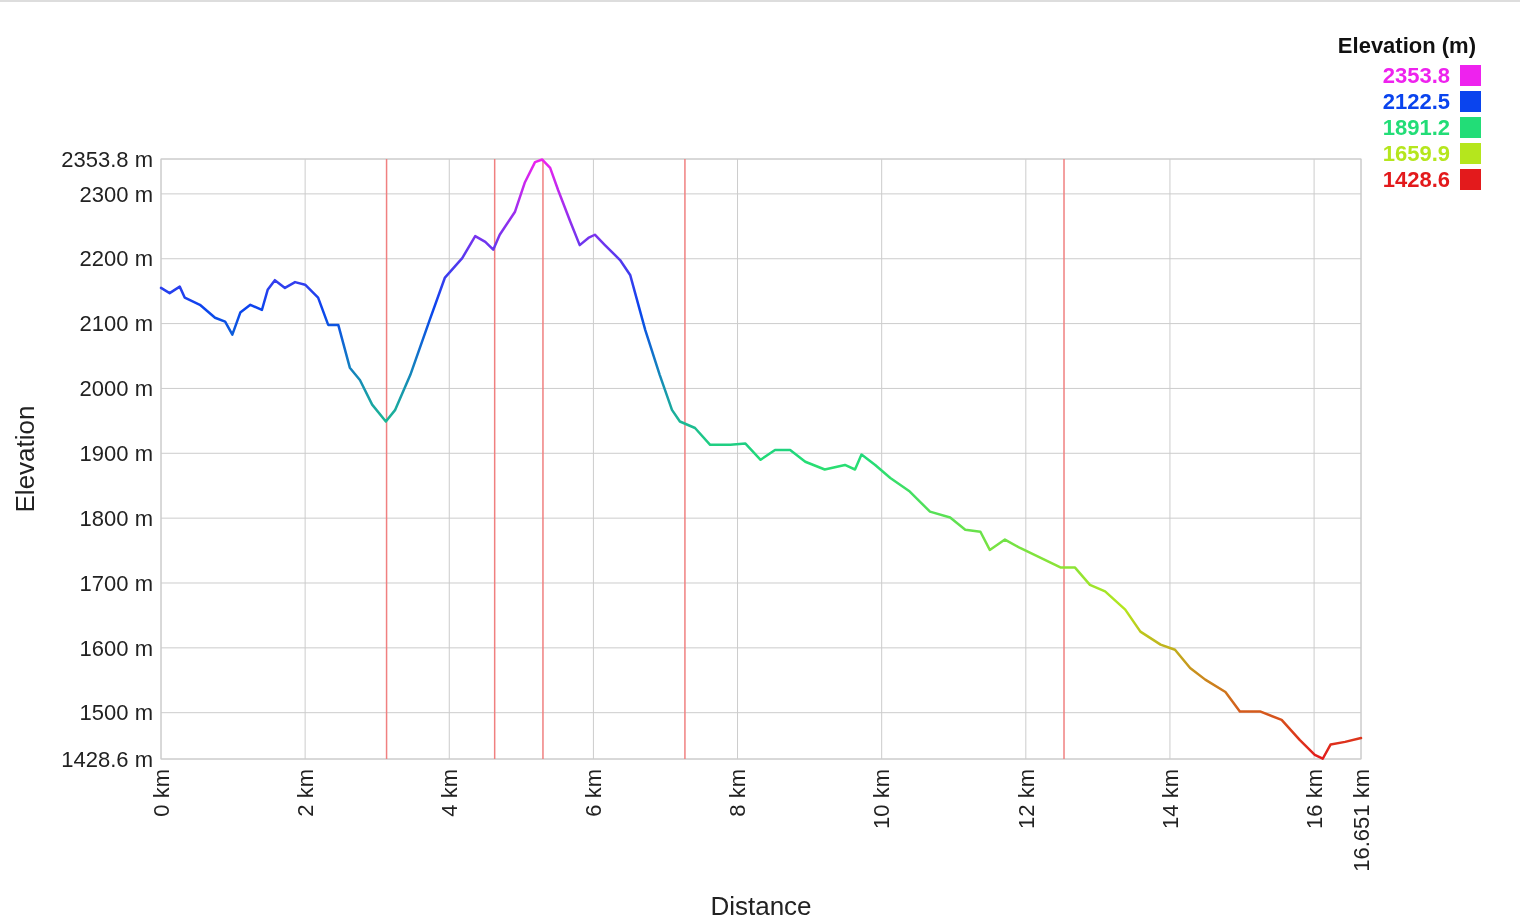 The height and width of the screenshot is (922, 1520). Describe the element at coordinates (1416, 75) in the screenshot. I see `color-bar-label: 2353.8` at that location.